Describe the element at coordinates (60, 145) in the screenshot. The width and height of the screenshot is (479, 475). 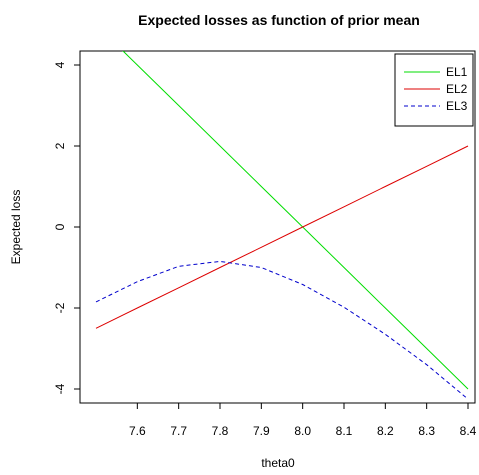
I see `y-tick-label: 2` at that location.